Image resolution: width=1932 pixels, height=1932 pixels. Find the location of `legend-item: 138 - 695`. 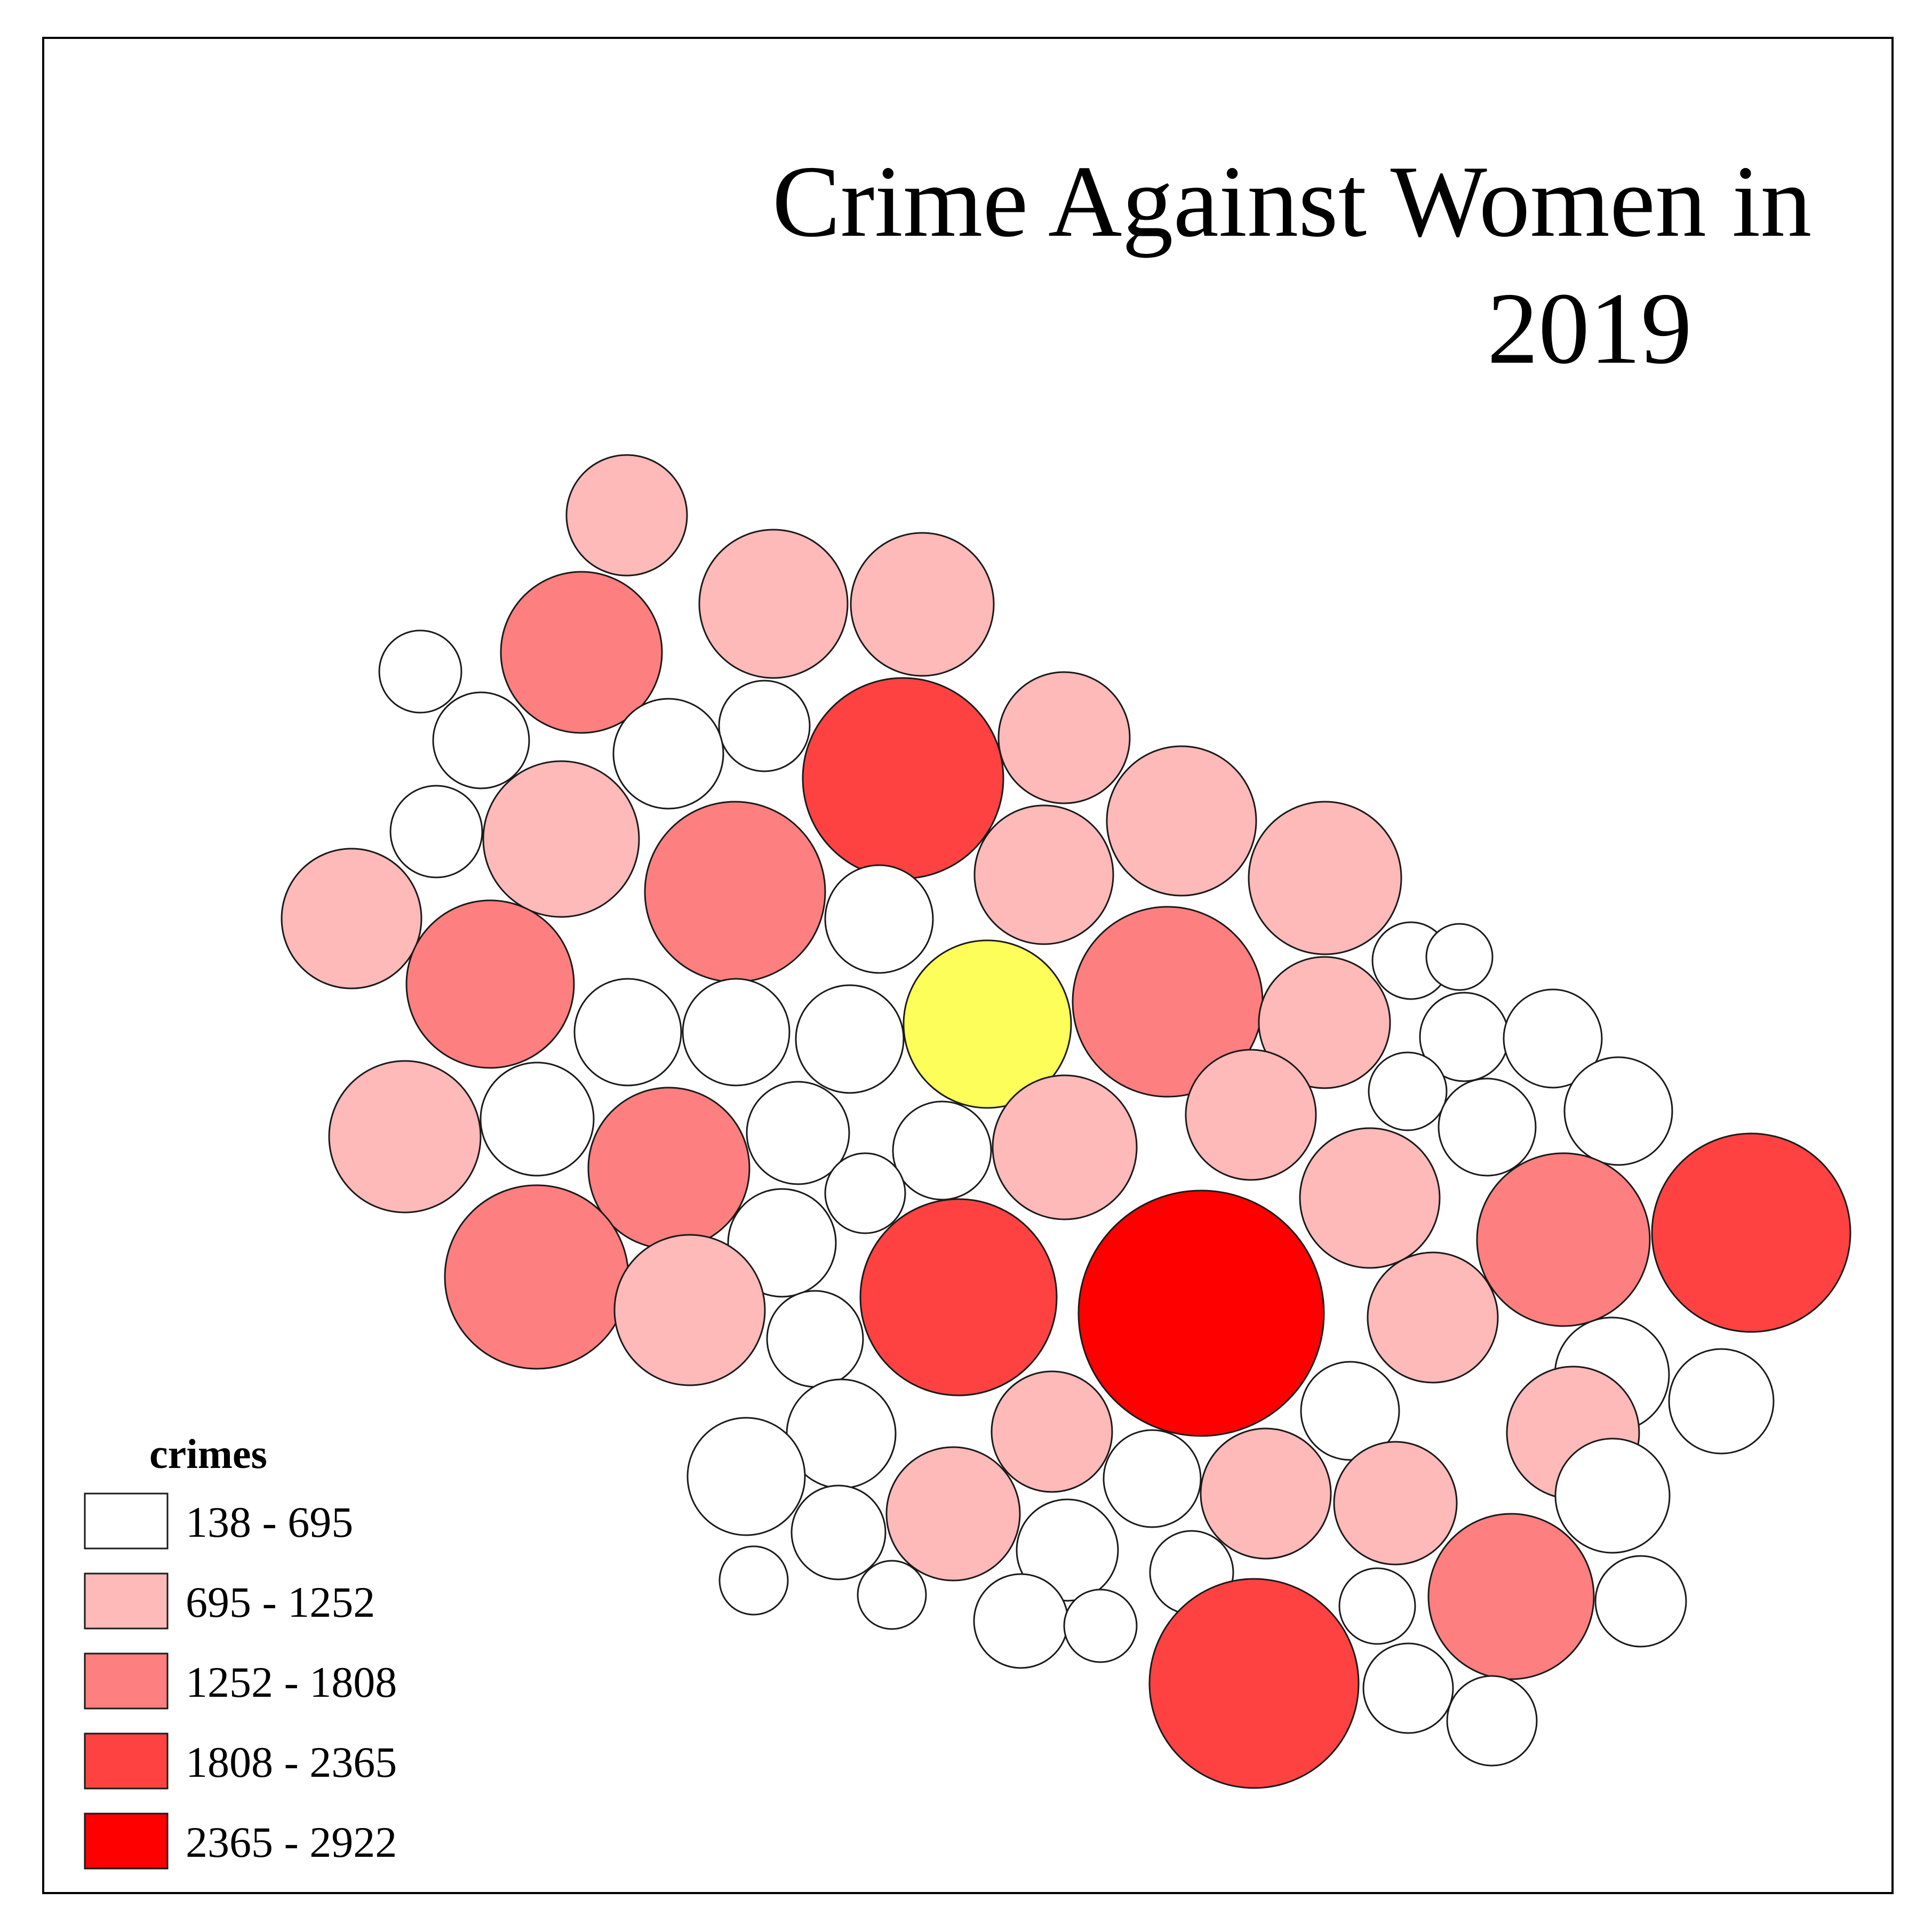

legend-item: 138 - 695 is located at coordinates (219, 1521).